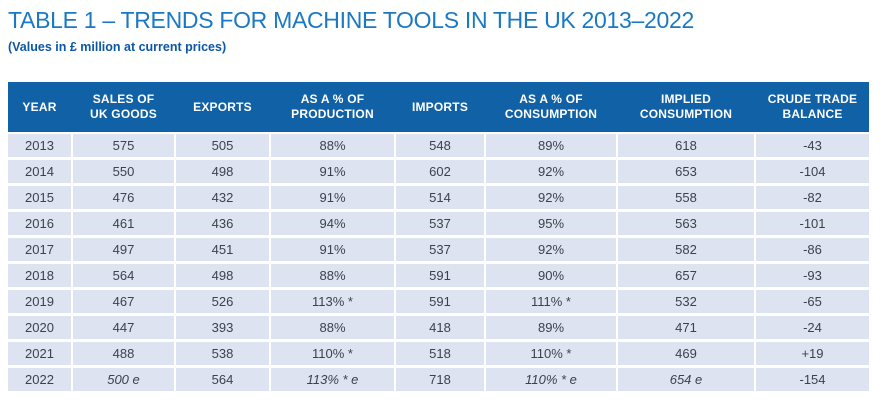 Image resolution: width=887 pixels, height=418 pixels. What do you see at coordinates (812, 249) in the screenshot?
I see `table-cell: -86` at bounding box center [812, 249].